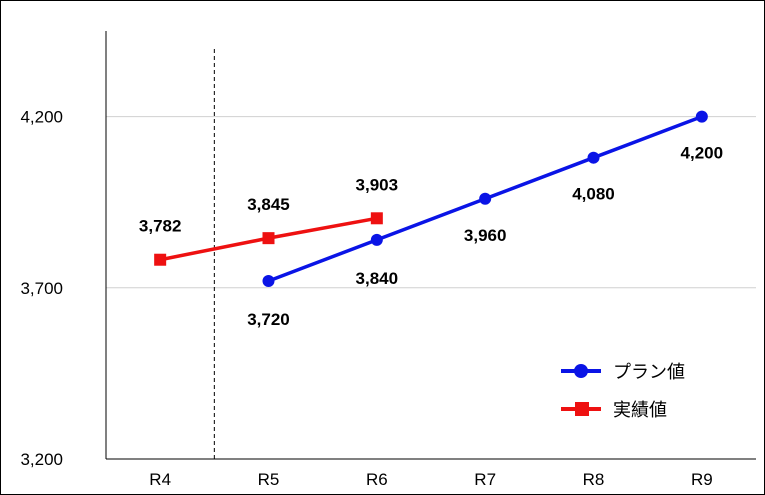 This screenshot has height=495, width=765. What do you see at coordinates (268, 238) in the screenshot?
I see `point-actual-r5` at bounding box center [268, 238].